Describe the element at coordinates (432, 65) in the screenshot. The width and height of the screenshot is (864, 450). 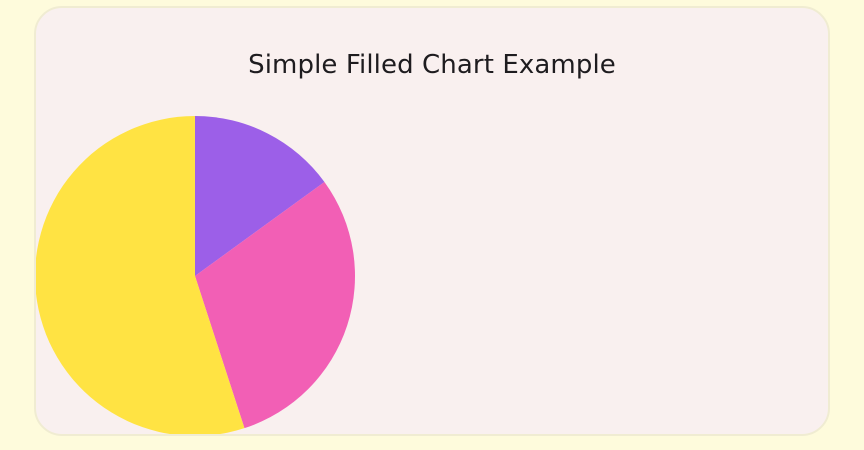
I see `chart-title: Simple Filled Chart Example` at that location.